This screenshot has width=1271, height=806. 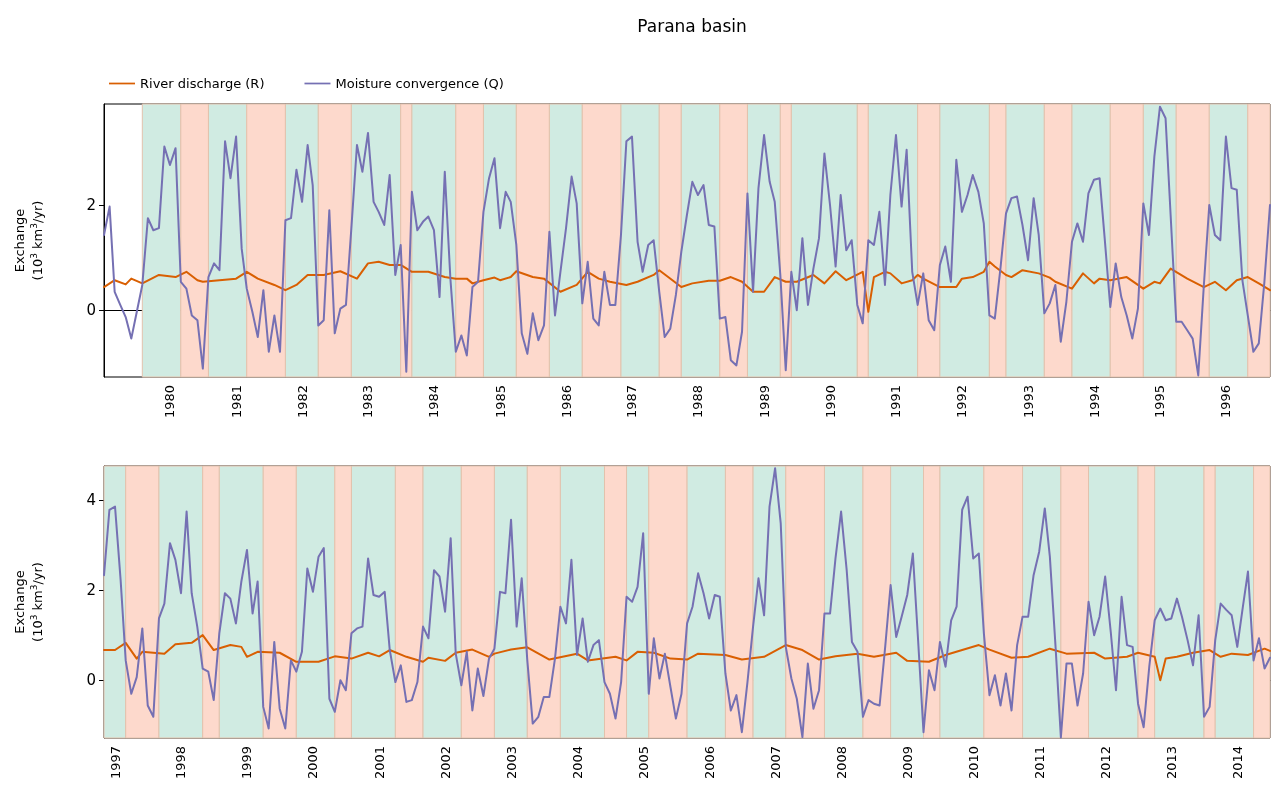 I want to click on x-tick-label: 1984, so click(x=434, y=402).